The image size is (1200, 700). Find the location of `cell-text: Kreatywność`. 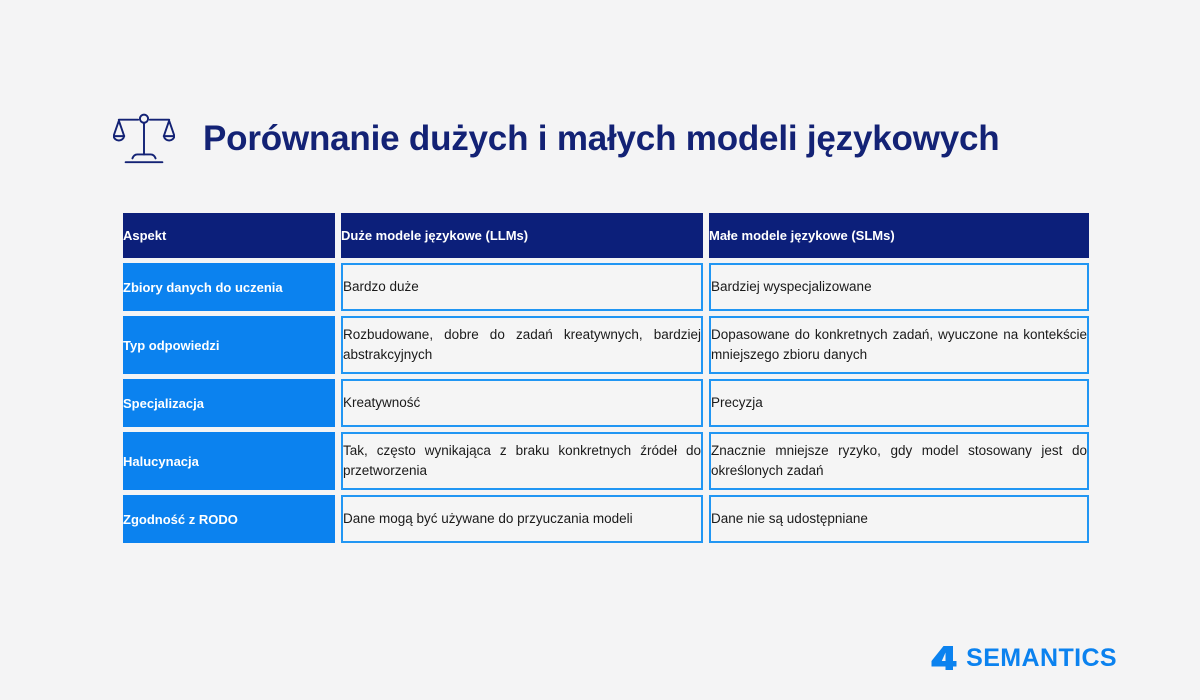

cell-text: Kreatywność is located at coordinates (382, 402).